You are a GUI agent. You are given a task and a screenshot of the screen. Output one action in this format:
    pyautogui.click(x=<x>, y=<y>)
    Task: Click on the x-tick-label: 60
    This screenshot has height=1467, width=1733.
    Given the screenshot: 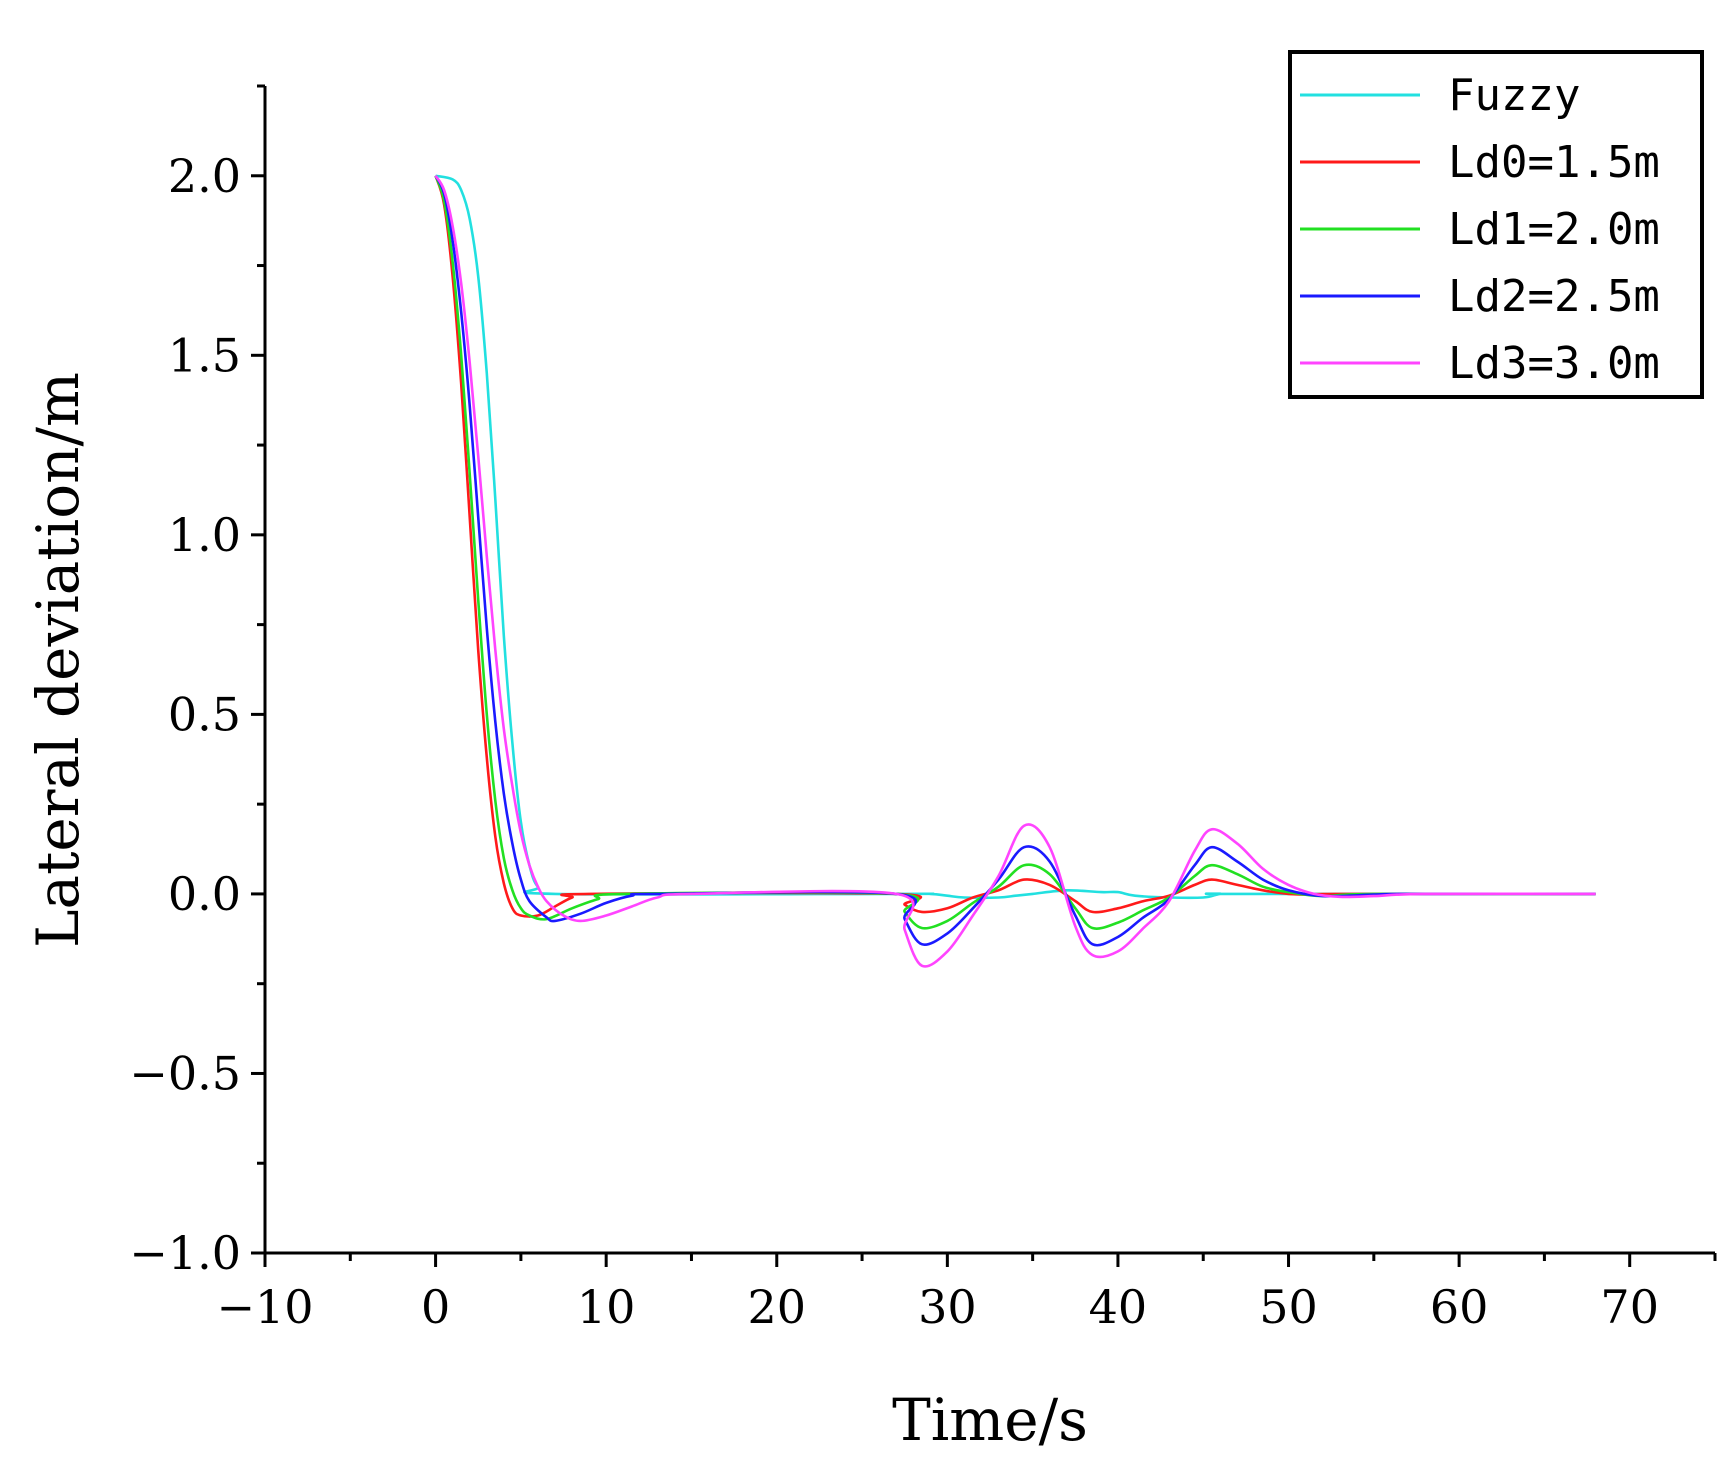 What is the action you would take?
    pyautogui.click(x=1459, y=1307)
    